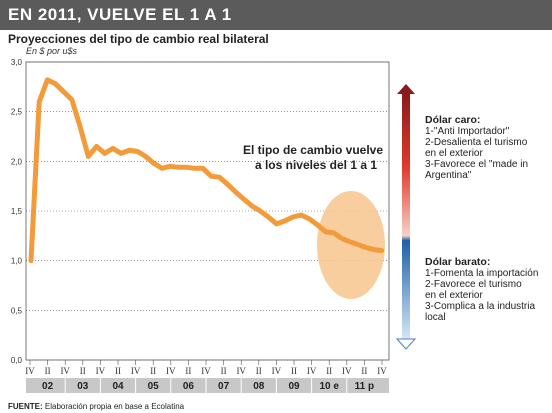 Image resolution: width=552 pixels, height=413 pixels. I want to click on year-label: 05, so click(154, 386).